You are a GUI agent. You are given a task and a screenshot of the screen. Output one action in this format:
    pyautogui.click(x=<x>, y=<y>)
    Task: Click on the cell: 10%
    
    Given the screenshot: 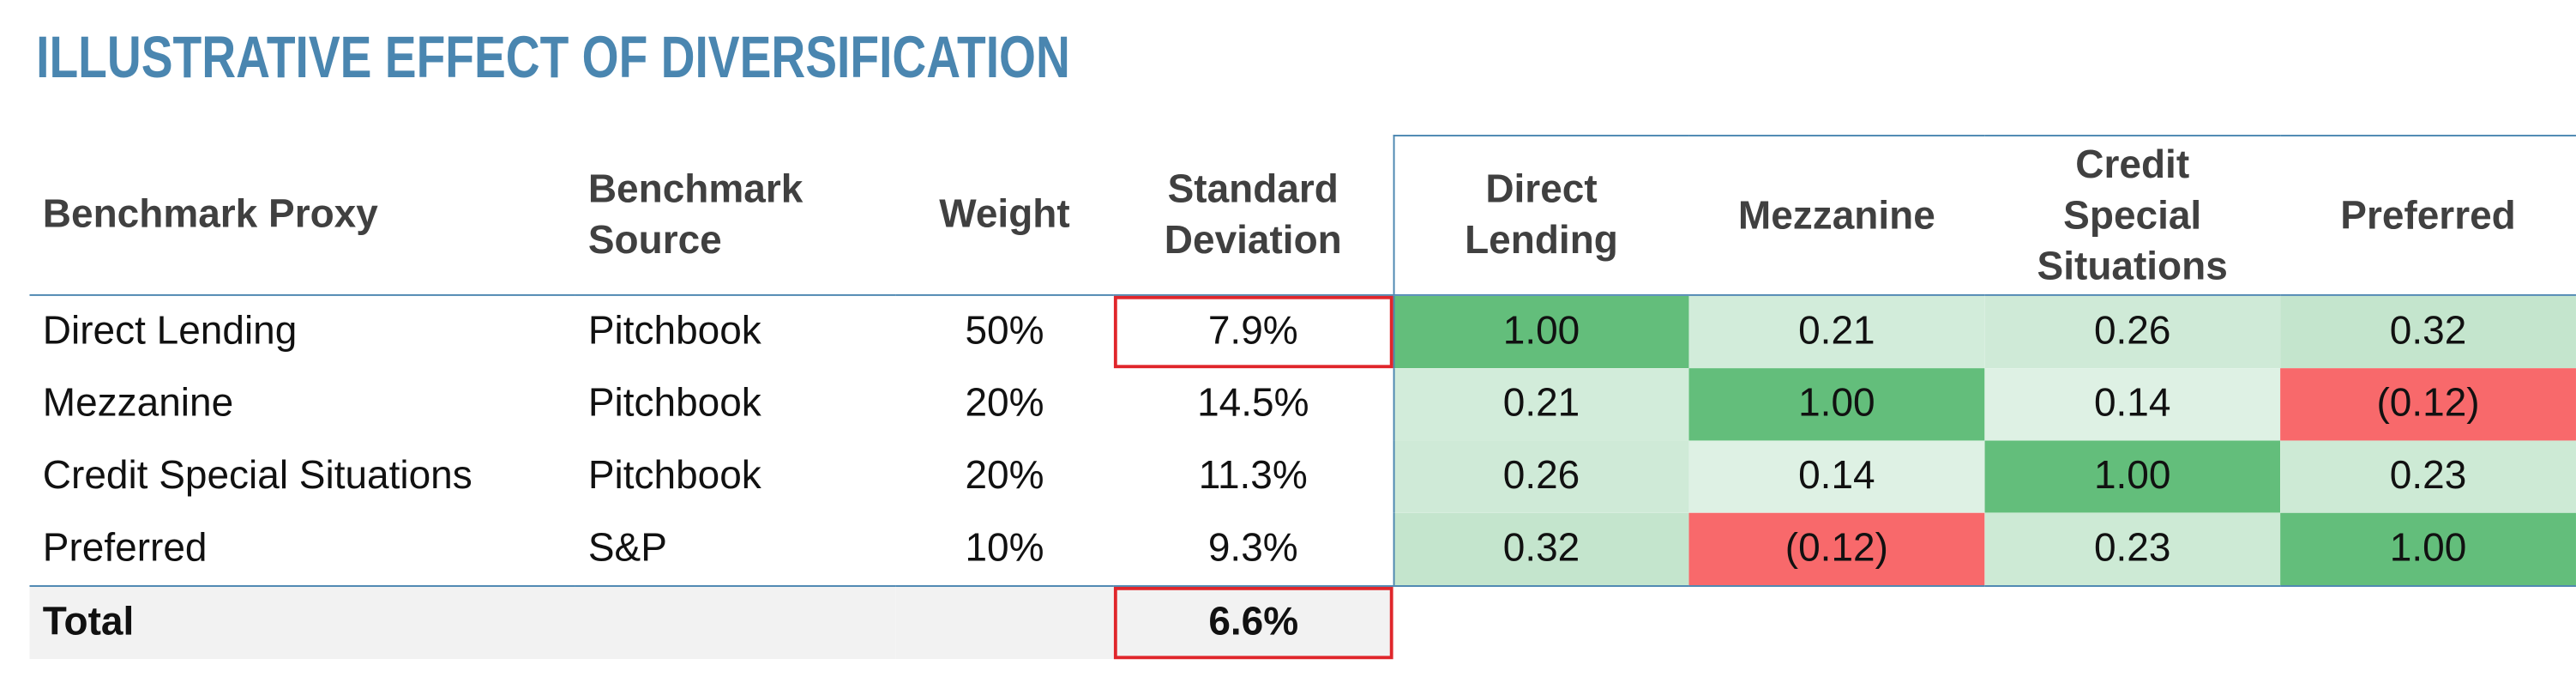 What is the action you would take?
    pyautogui.click(x=1004, y=549)
    